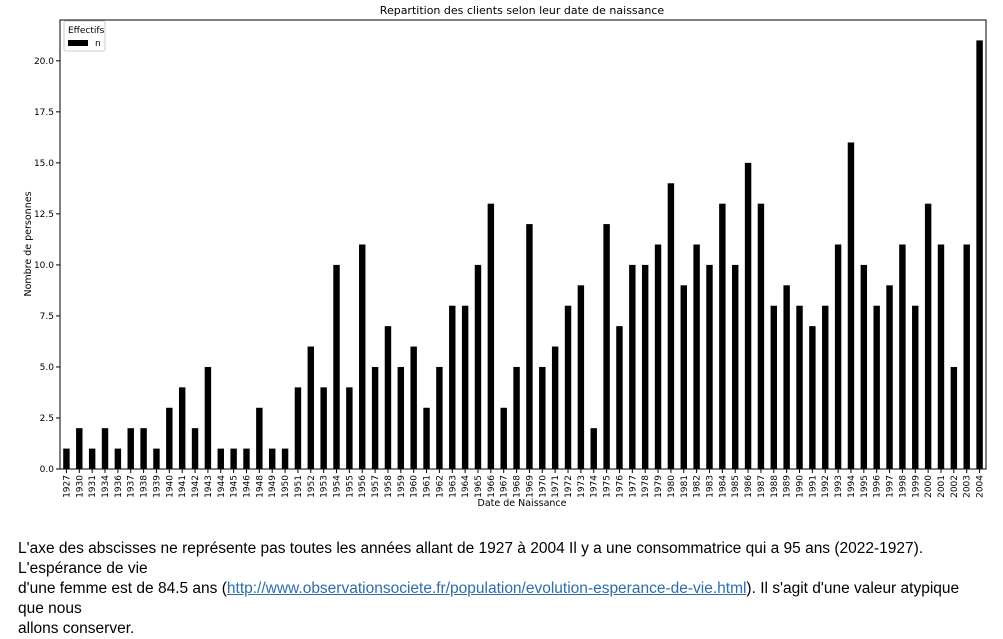  Describe the element at coordinates (93, 486) in the screenshot. I see `x-tick-label: 1931` at that location.